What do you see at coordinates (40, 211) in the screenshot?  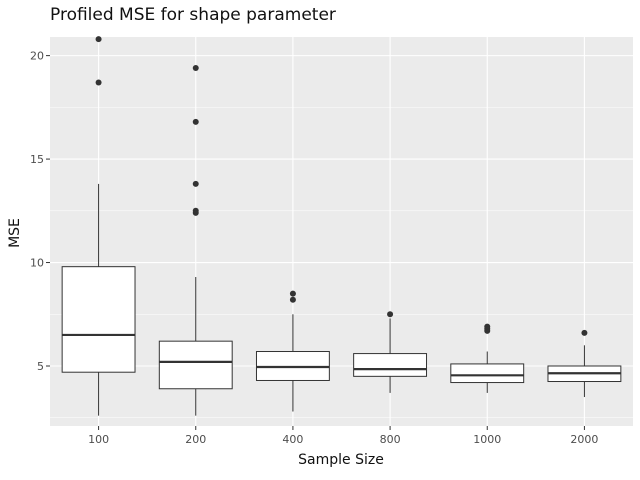 I see `y-axis: 5 10 15 20` at bounding box center [40, 211].